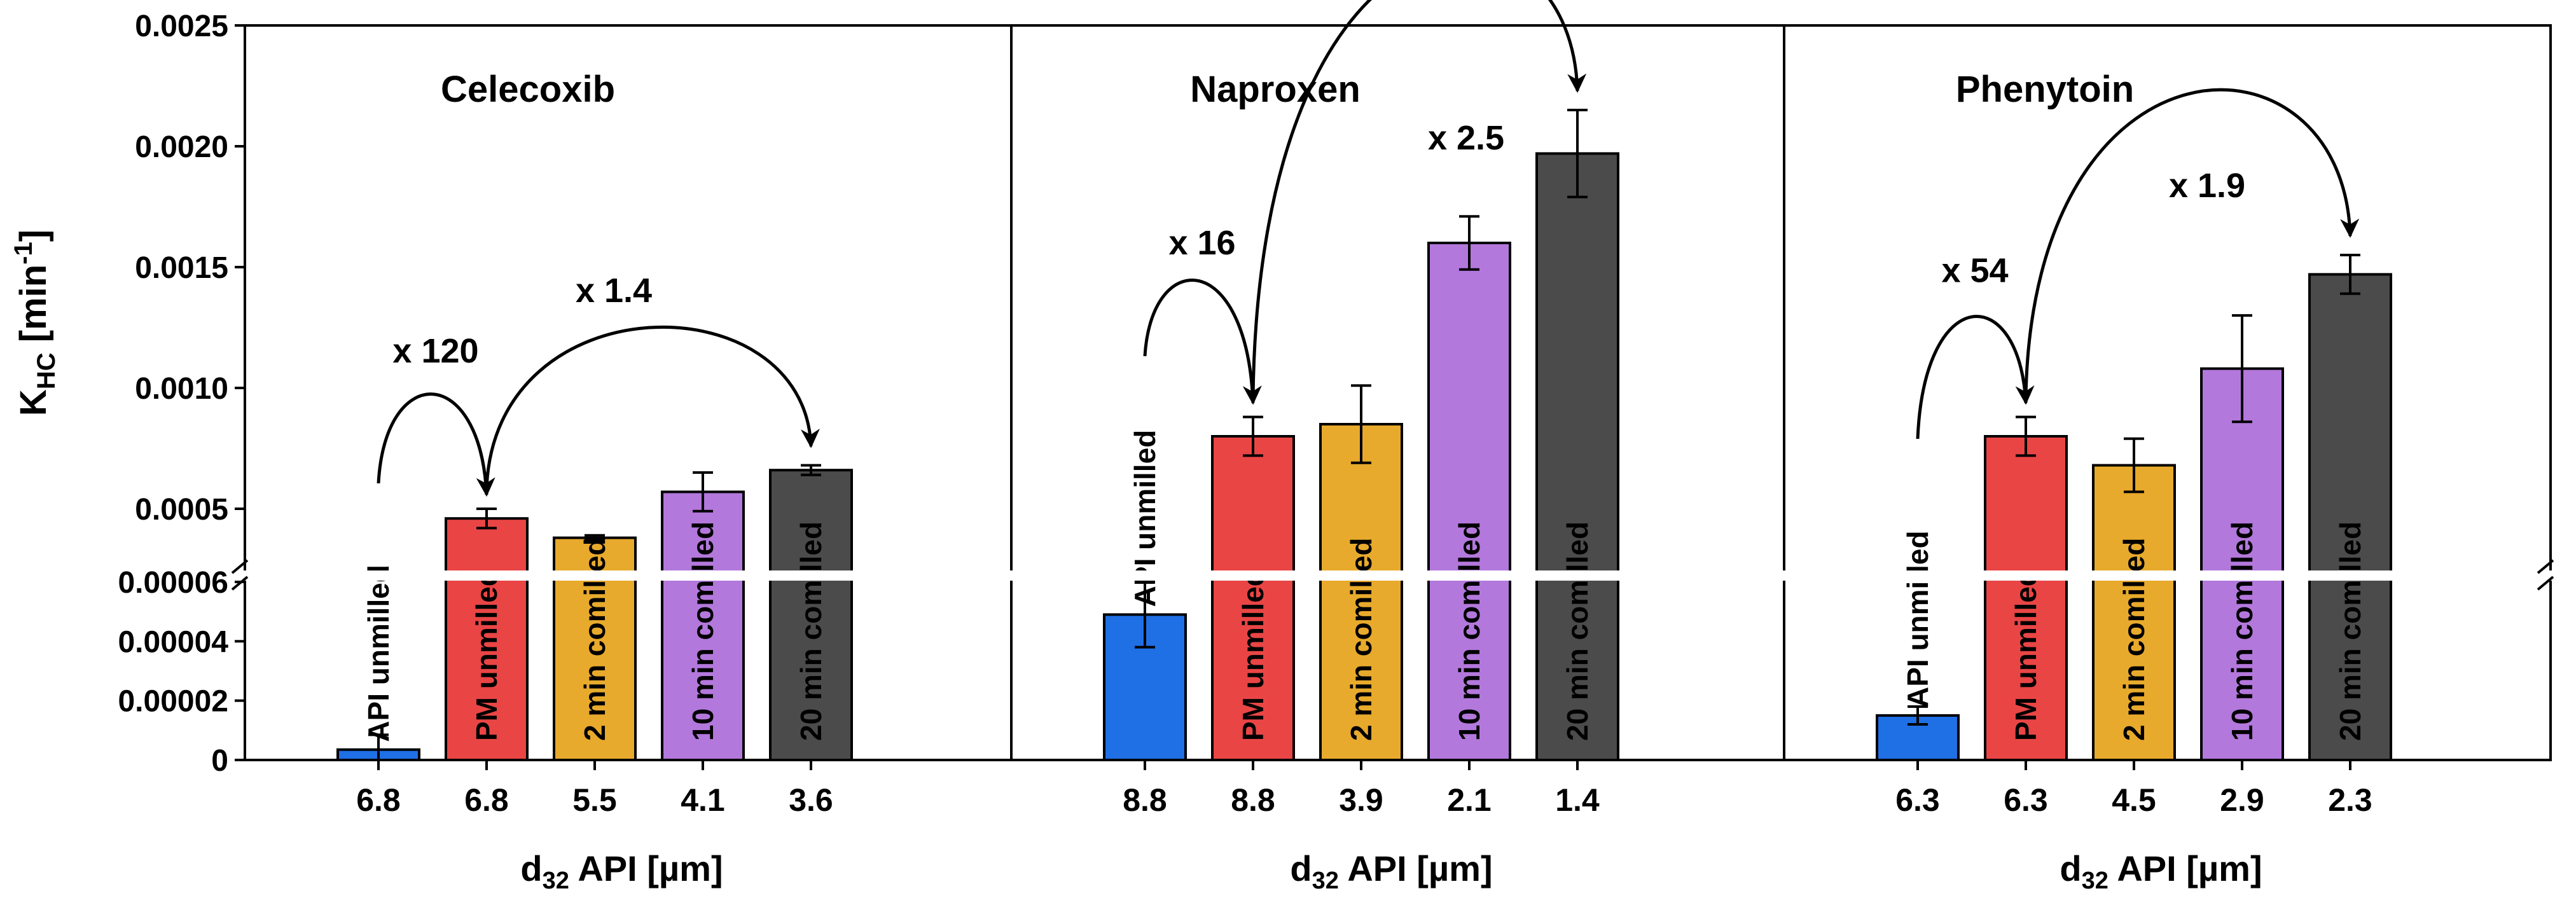  I want to click on y-tick-label: 0.00006, so click(173, 583).